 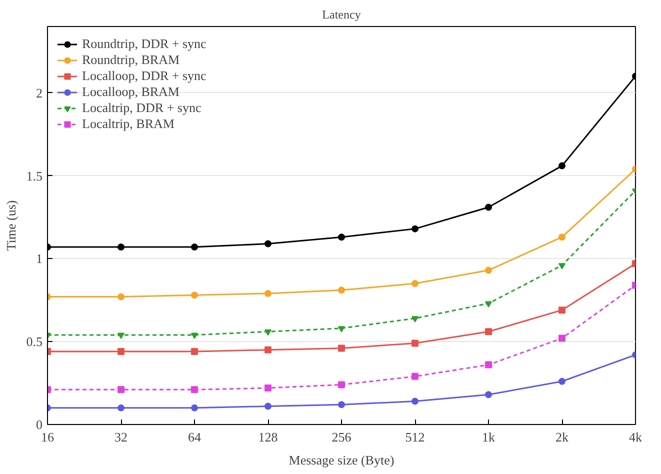 What do you see at coordinates (341, 15) in the screenshot?
I see `chart-title: Latency` at bounding box center [341, 15].